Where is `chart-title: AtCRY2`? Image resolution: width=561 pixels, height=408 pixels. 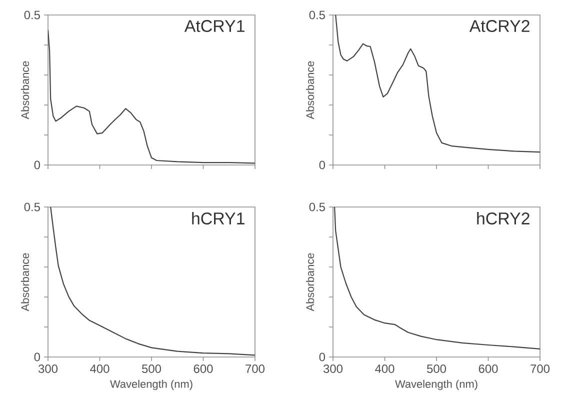 chart-title: AtCRY2 is located at coordinates (499, 26).